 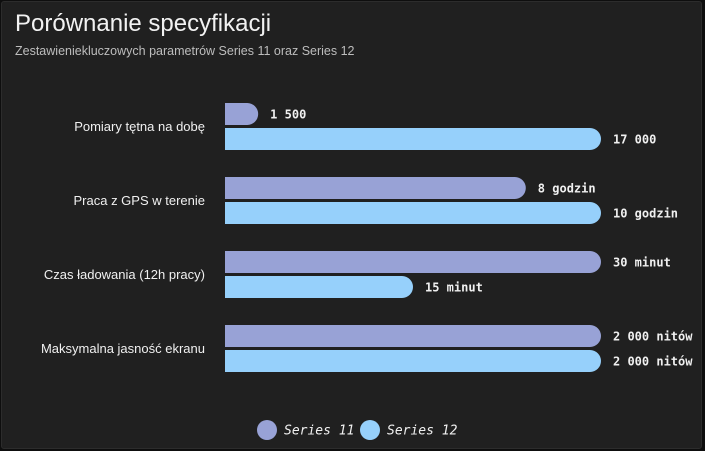 I want to click on page-title: Porównanie specyfikacji, so click(x=143, y=23).